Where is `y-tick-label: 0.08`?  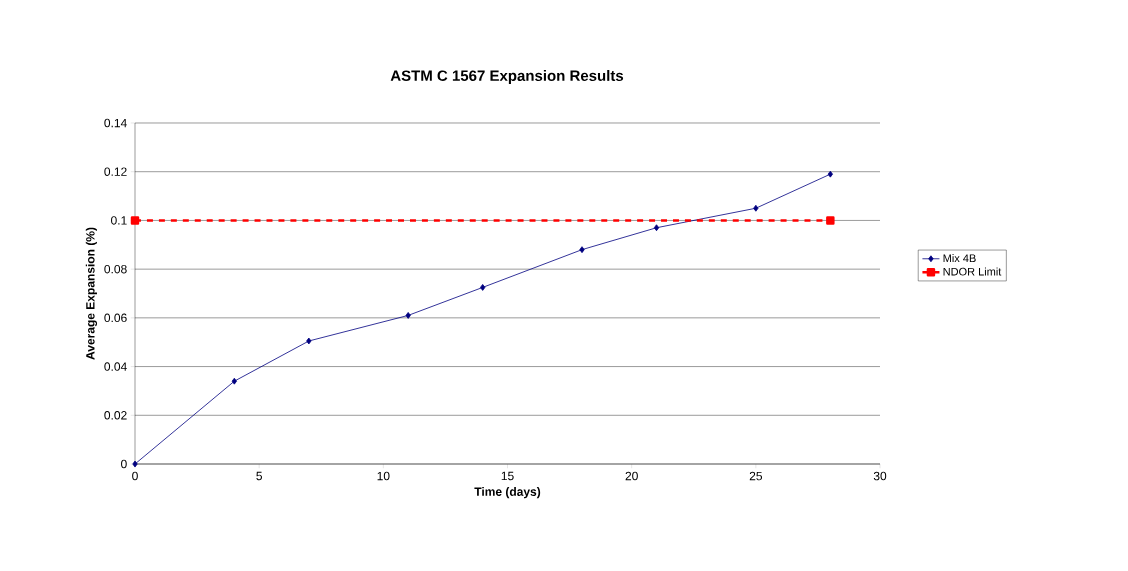
y-tick-label: 0.08 is located at coordinates (115, 269).